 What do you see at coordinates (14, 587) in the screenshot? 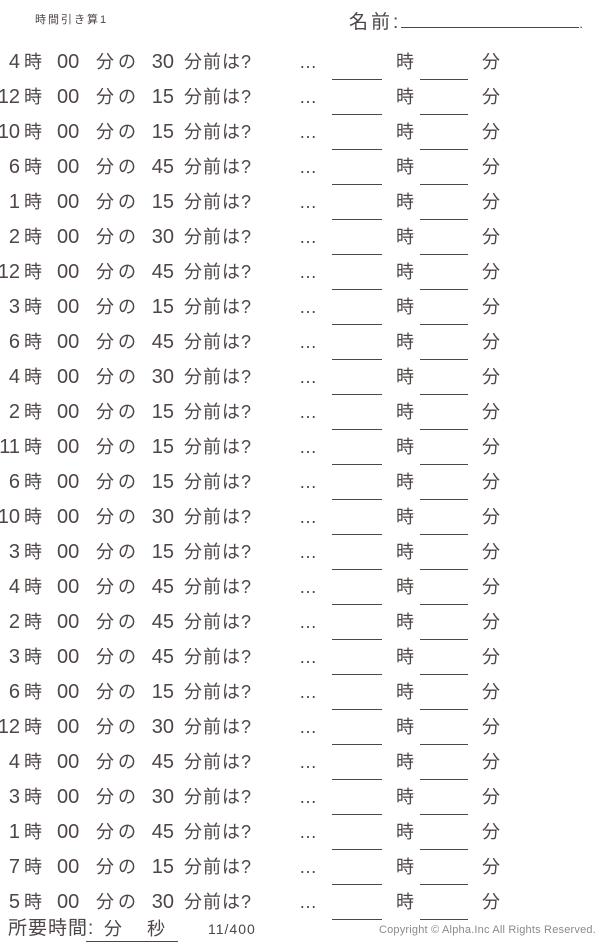
I see `problem-hour: 4` at bounding box center [14, 587].